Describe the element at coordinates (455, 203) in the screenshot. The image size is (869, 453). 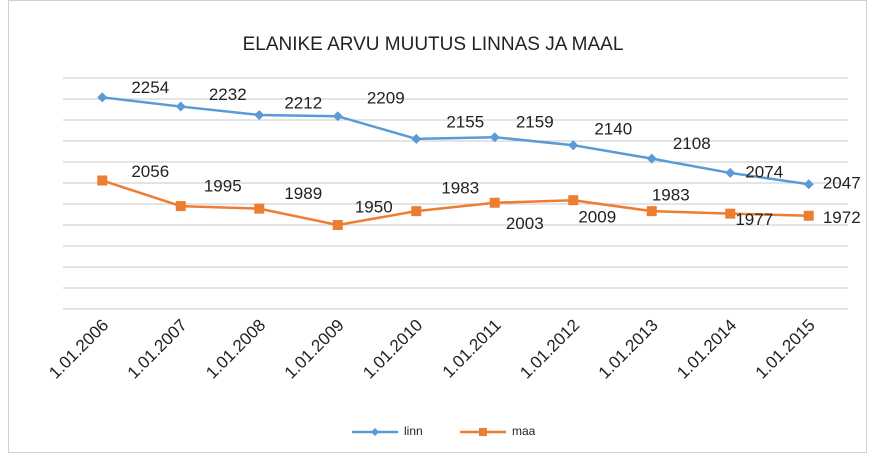
I see `line-series` at that location.